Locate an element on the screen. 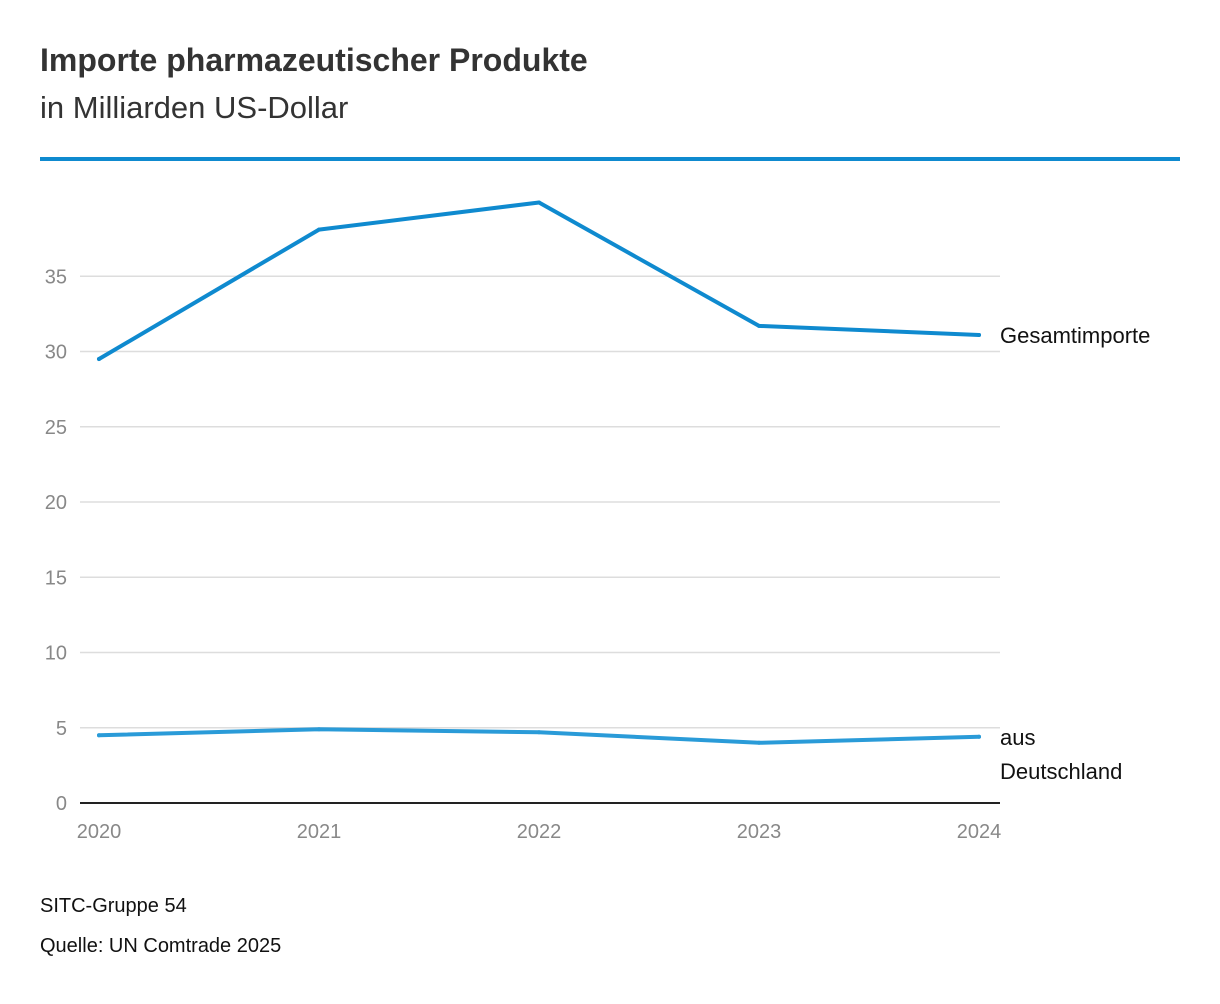 This screenshot has height=1004, width=1220. data-point-aus-deutschland-2024 is located at coordinates (979, 736).